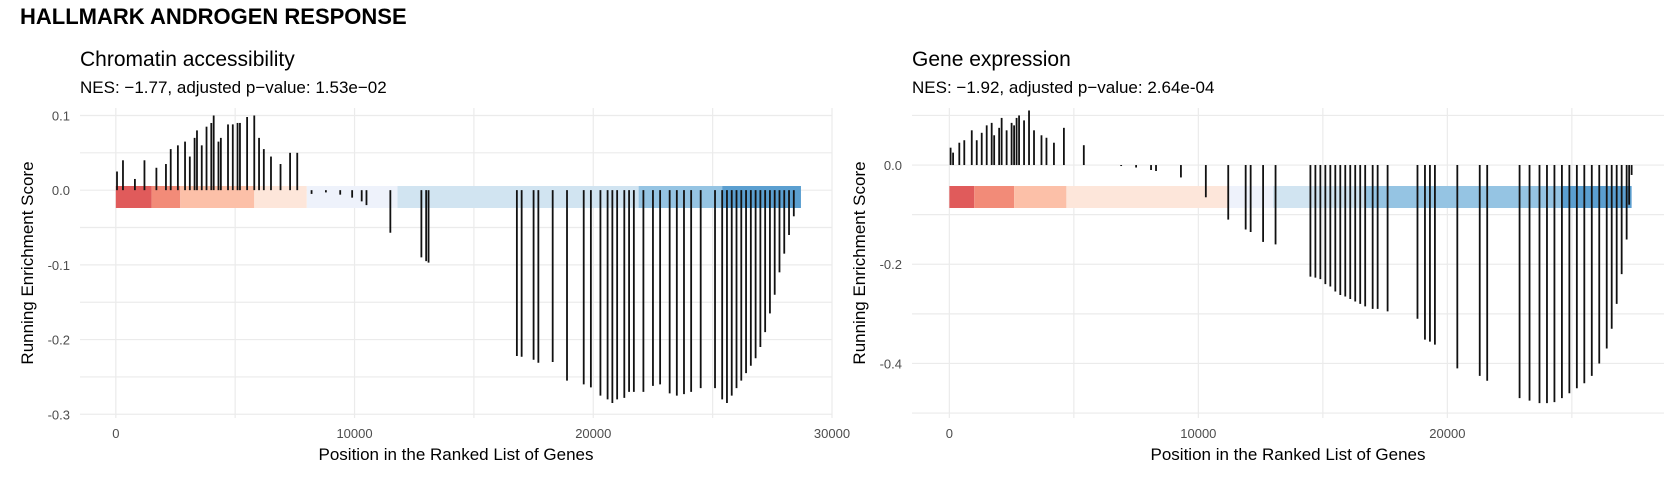 The image size is (1680, 480). Describe the element at coordinates (61, 115) in the screenshot. I see `y-tick-label: 0.1` at that location.